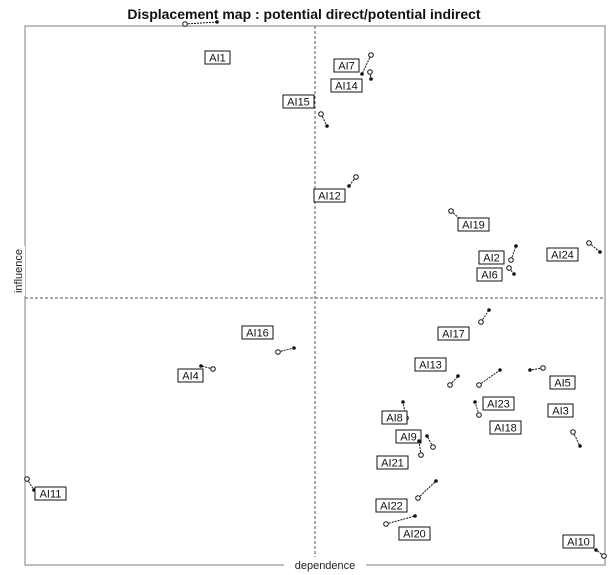 The image size is (608, 575). Describe the element at coordinates (489, 274) in the screenshot. I see `label-box-AI6` at that location.